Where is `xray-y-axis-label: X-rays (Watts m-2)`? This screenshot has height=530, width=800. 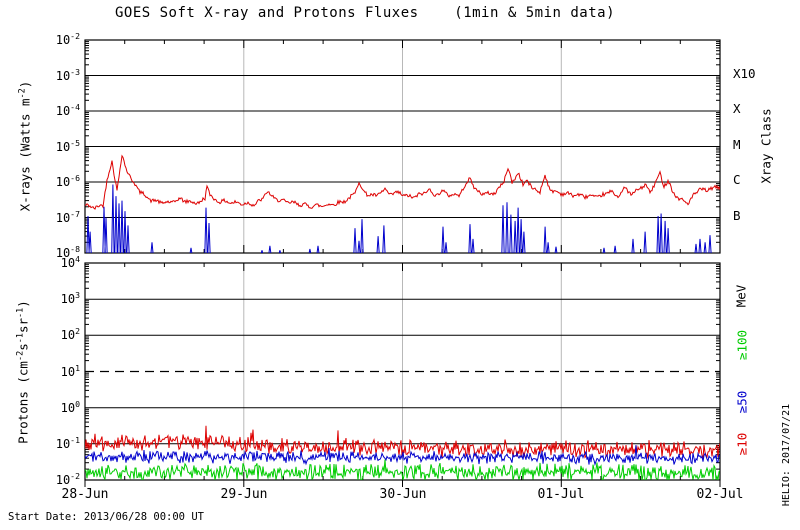 xray-y-axis-label: X-rays (Watts m-2) is located at coordinates (25, 146).